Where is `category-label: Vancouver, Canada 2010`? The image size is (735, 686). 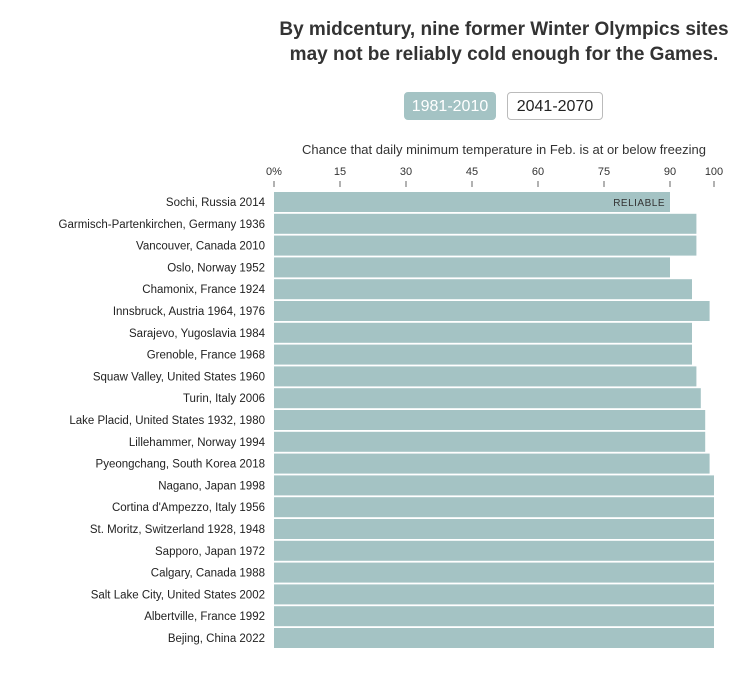 category-label: Vancouver, Canada 2010 is located at coordinates (200, 247).